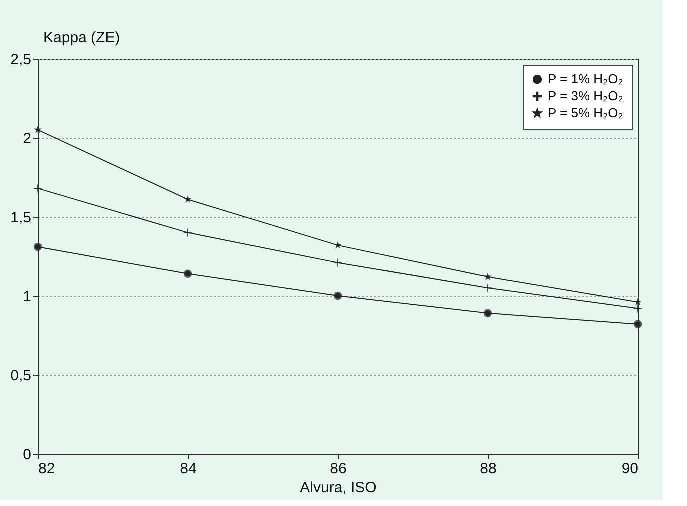 The height and width of the screenshot is (506, 687). Describe the element at coordinates (338, 488) in the screenshot. I see `x-axis-title: Alvura, ISO` at that location.